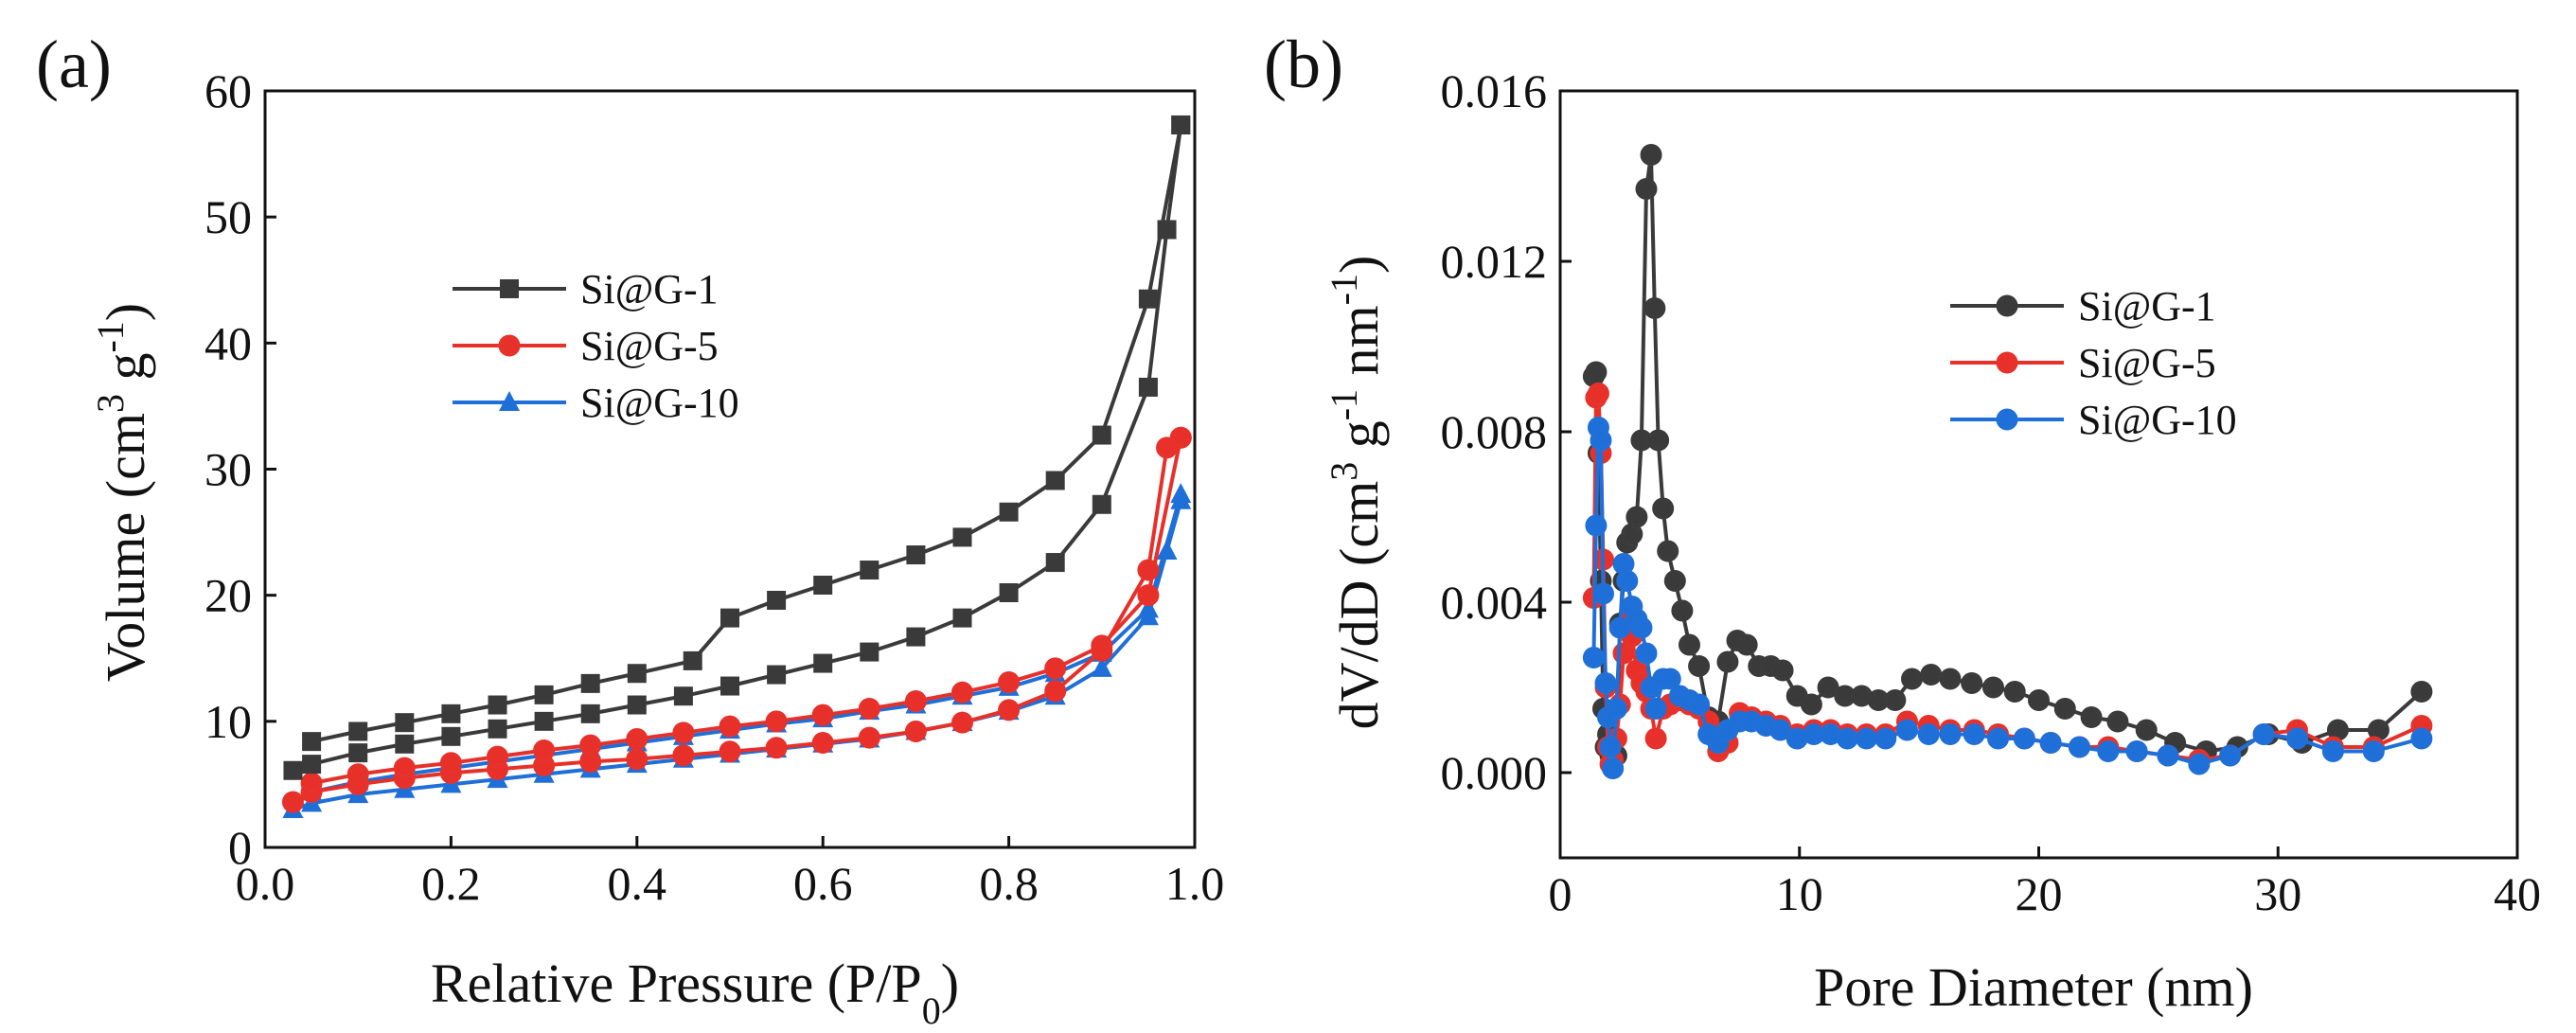  What do you see at coordinates (823, 883) in the screenshot?
I see `x-tick-label: 0.6` at bounding box center [823, 883].